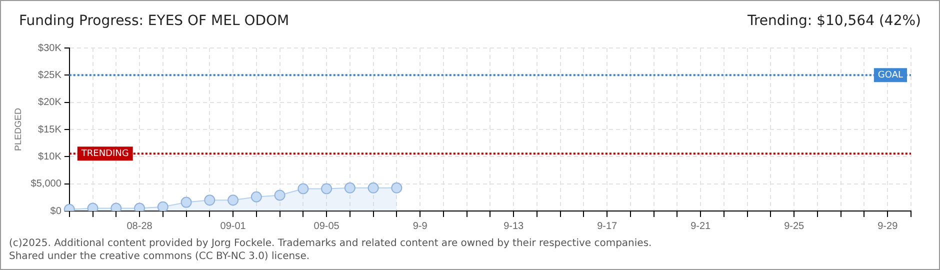  What do you see at coordinates (330, 243) in the screenshot?
I see `text: (c)2025. Additional content provided by Jorg Fockele. Trademarks and related content are owned by their respective companies.` at bounding box center [330, 243].